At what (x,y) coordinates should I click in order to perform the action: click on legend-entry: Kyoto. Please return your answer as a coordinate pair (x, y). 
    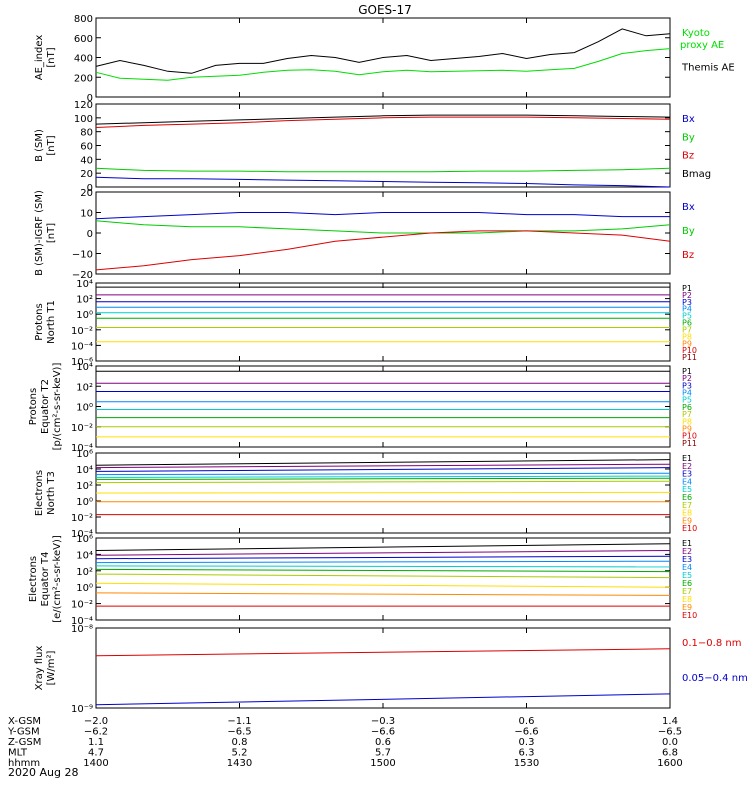
    Looking at the image, I should click on (696, 33).